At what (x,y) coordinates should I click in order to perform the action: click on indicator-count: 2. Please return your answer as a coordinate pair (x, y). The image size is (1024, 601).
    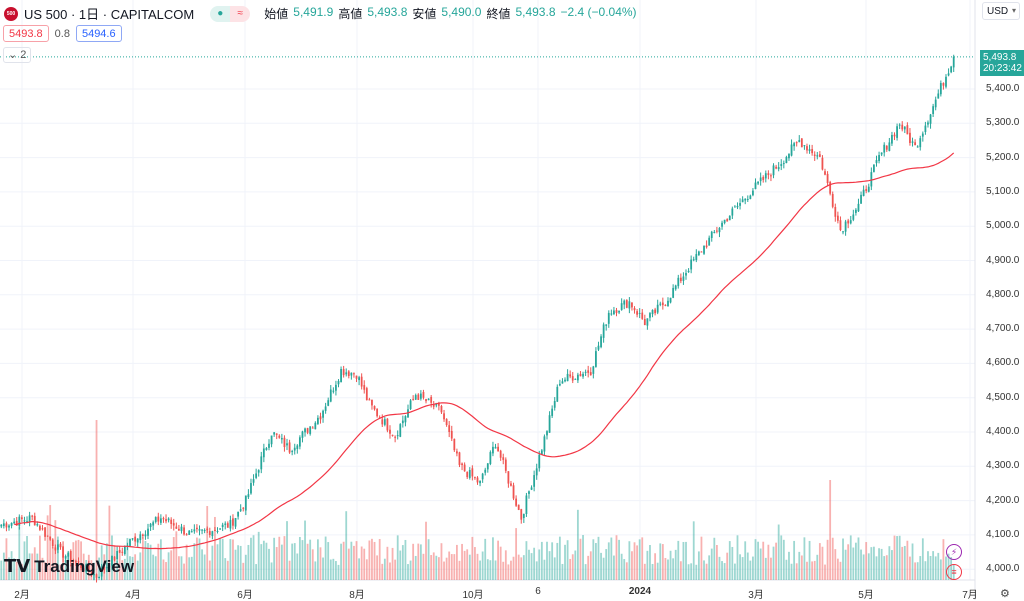
    Looking at the image, I should click on (23, 55).